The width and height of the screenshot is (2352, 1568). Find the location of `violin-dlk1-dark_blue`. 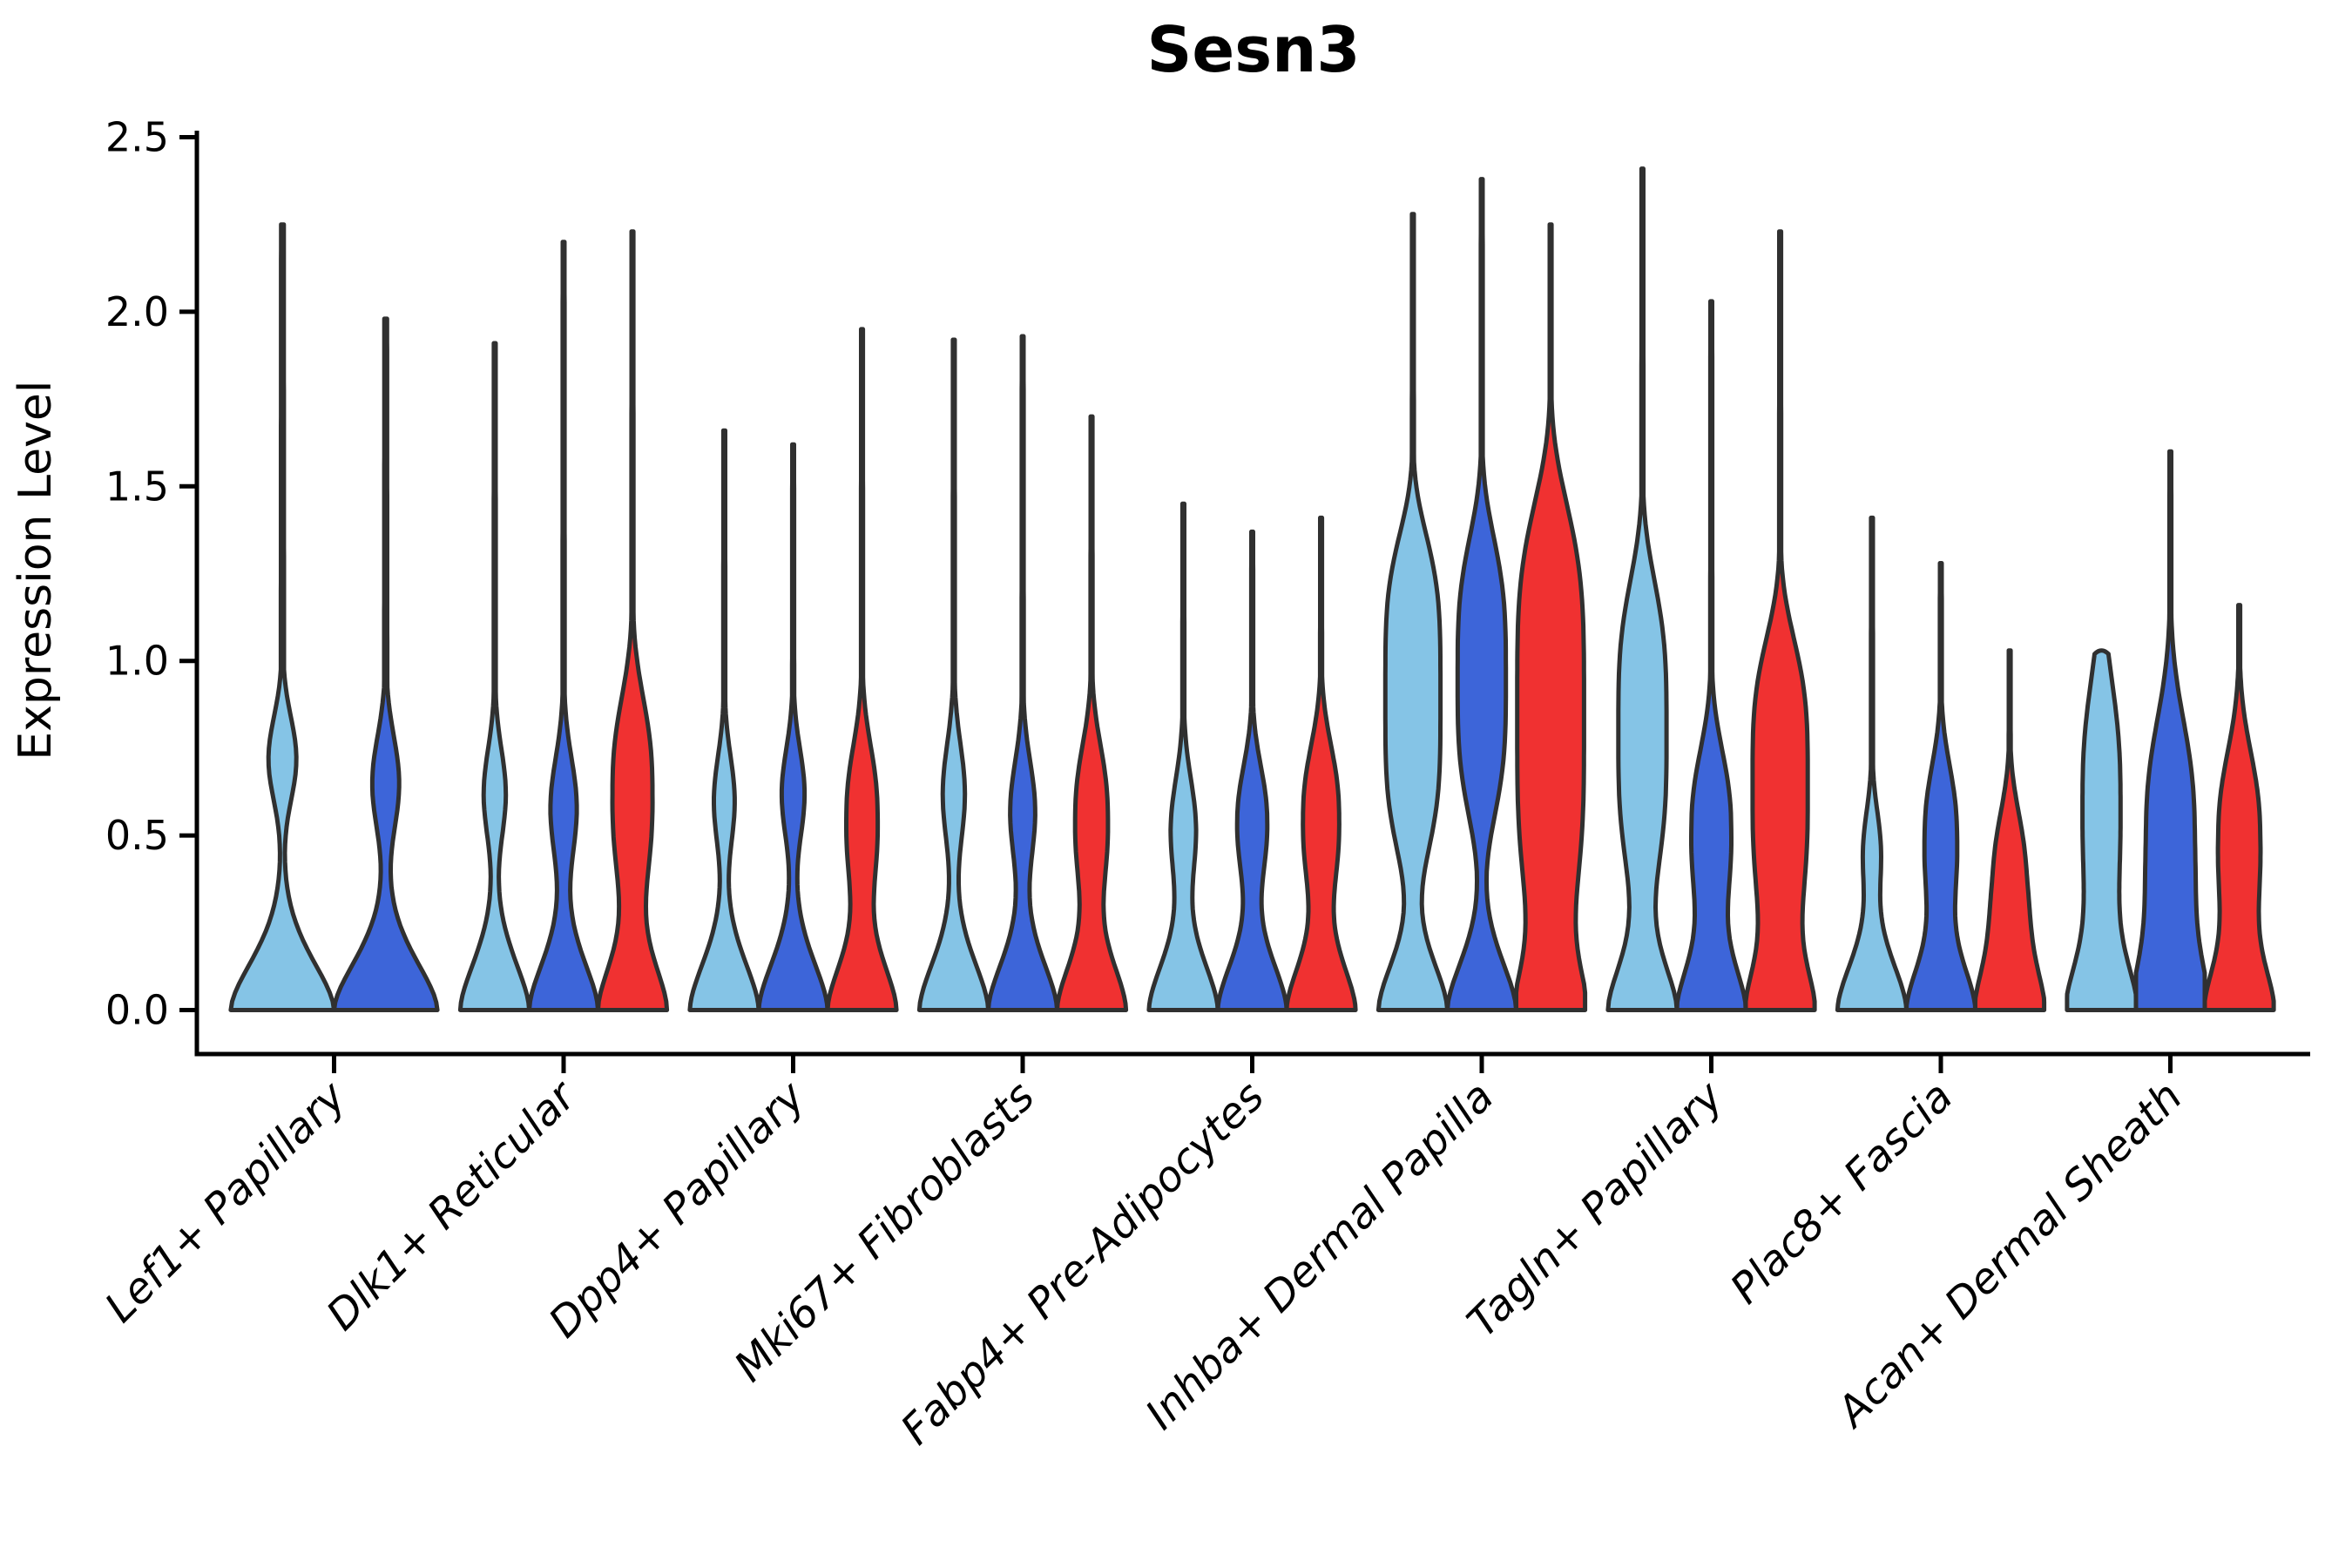

violin-dlk1-dark_blue is located at coordinates (564, 626).